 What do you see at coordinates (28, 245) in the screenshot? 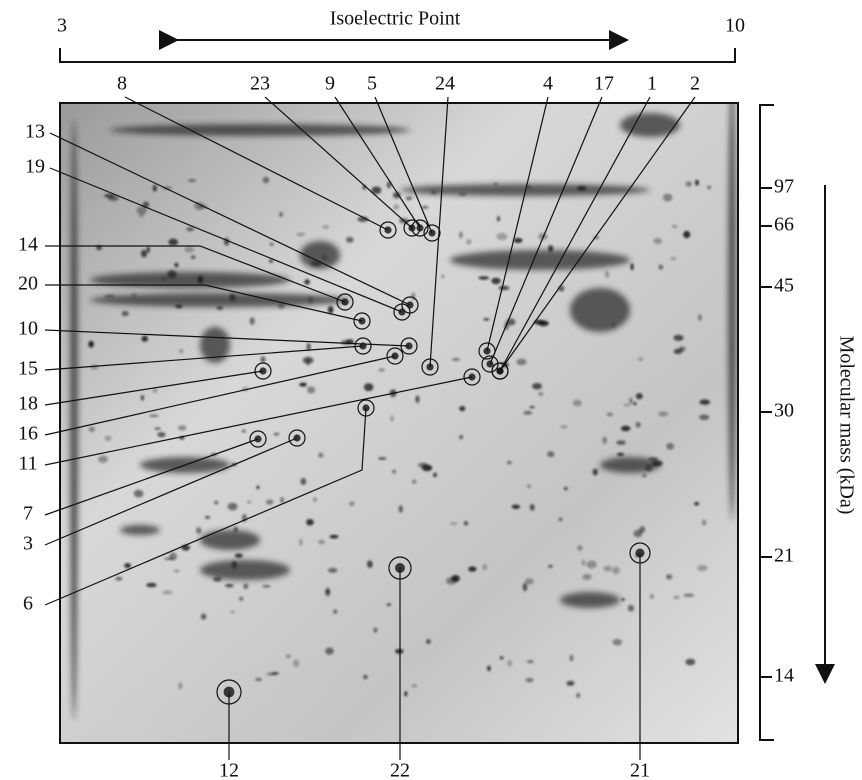
I see `spot-label: 14` at bounding box center [28, 245].